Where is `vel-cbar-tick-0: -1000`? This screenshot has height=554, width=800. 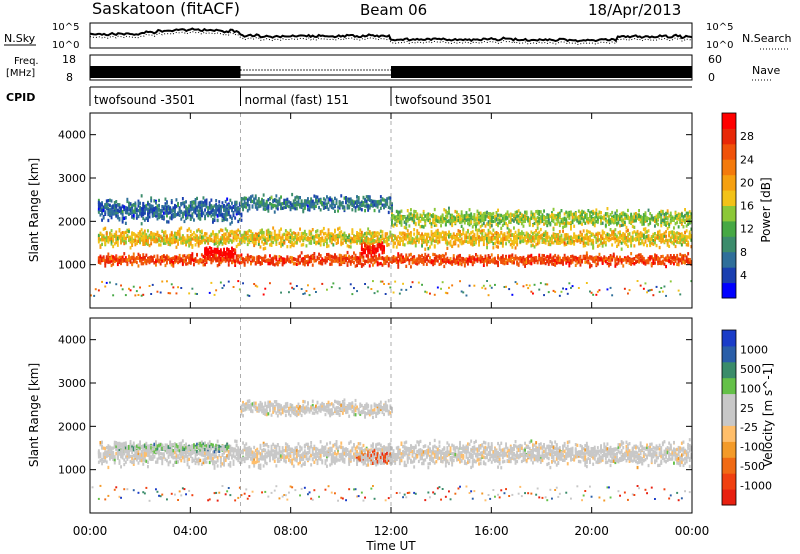 vel-cbar-tick-0: -1000 is located at coordinates (756, 486).